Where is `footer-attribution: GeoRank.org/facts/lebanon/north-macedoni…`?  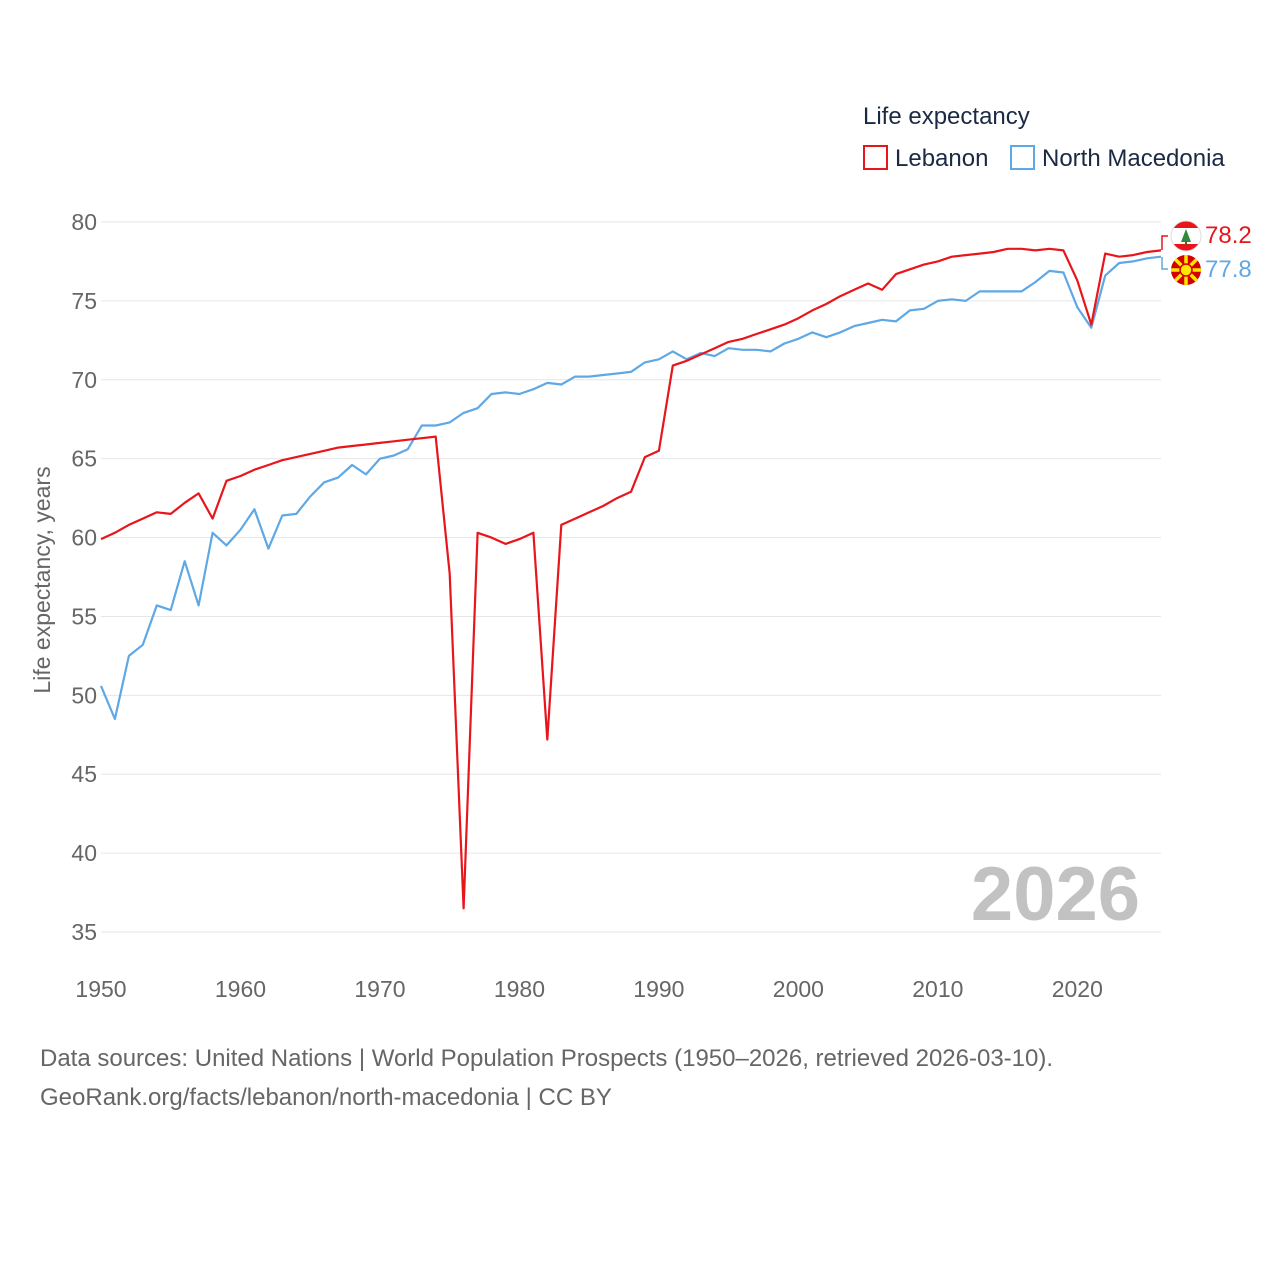
footer-attribution: GeoRank.org/facts/lebanon/north-macedoni… is located at coordinates (326, 1097).